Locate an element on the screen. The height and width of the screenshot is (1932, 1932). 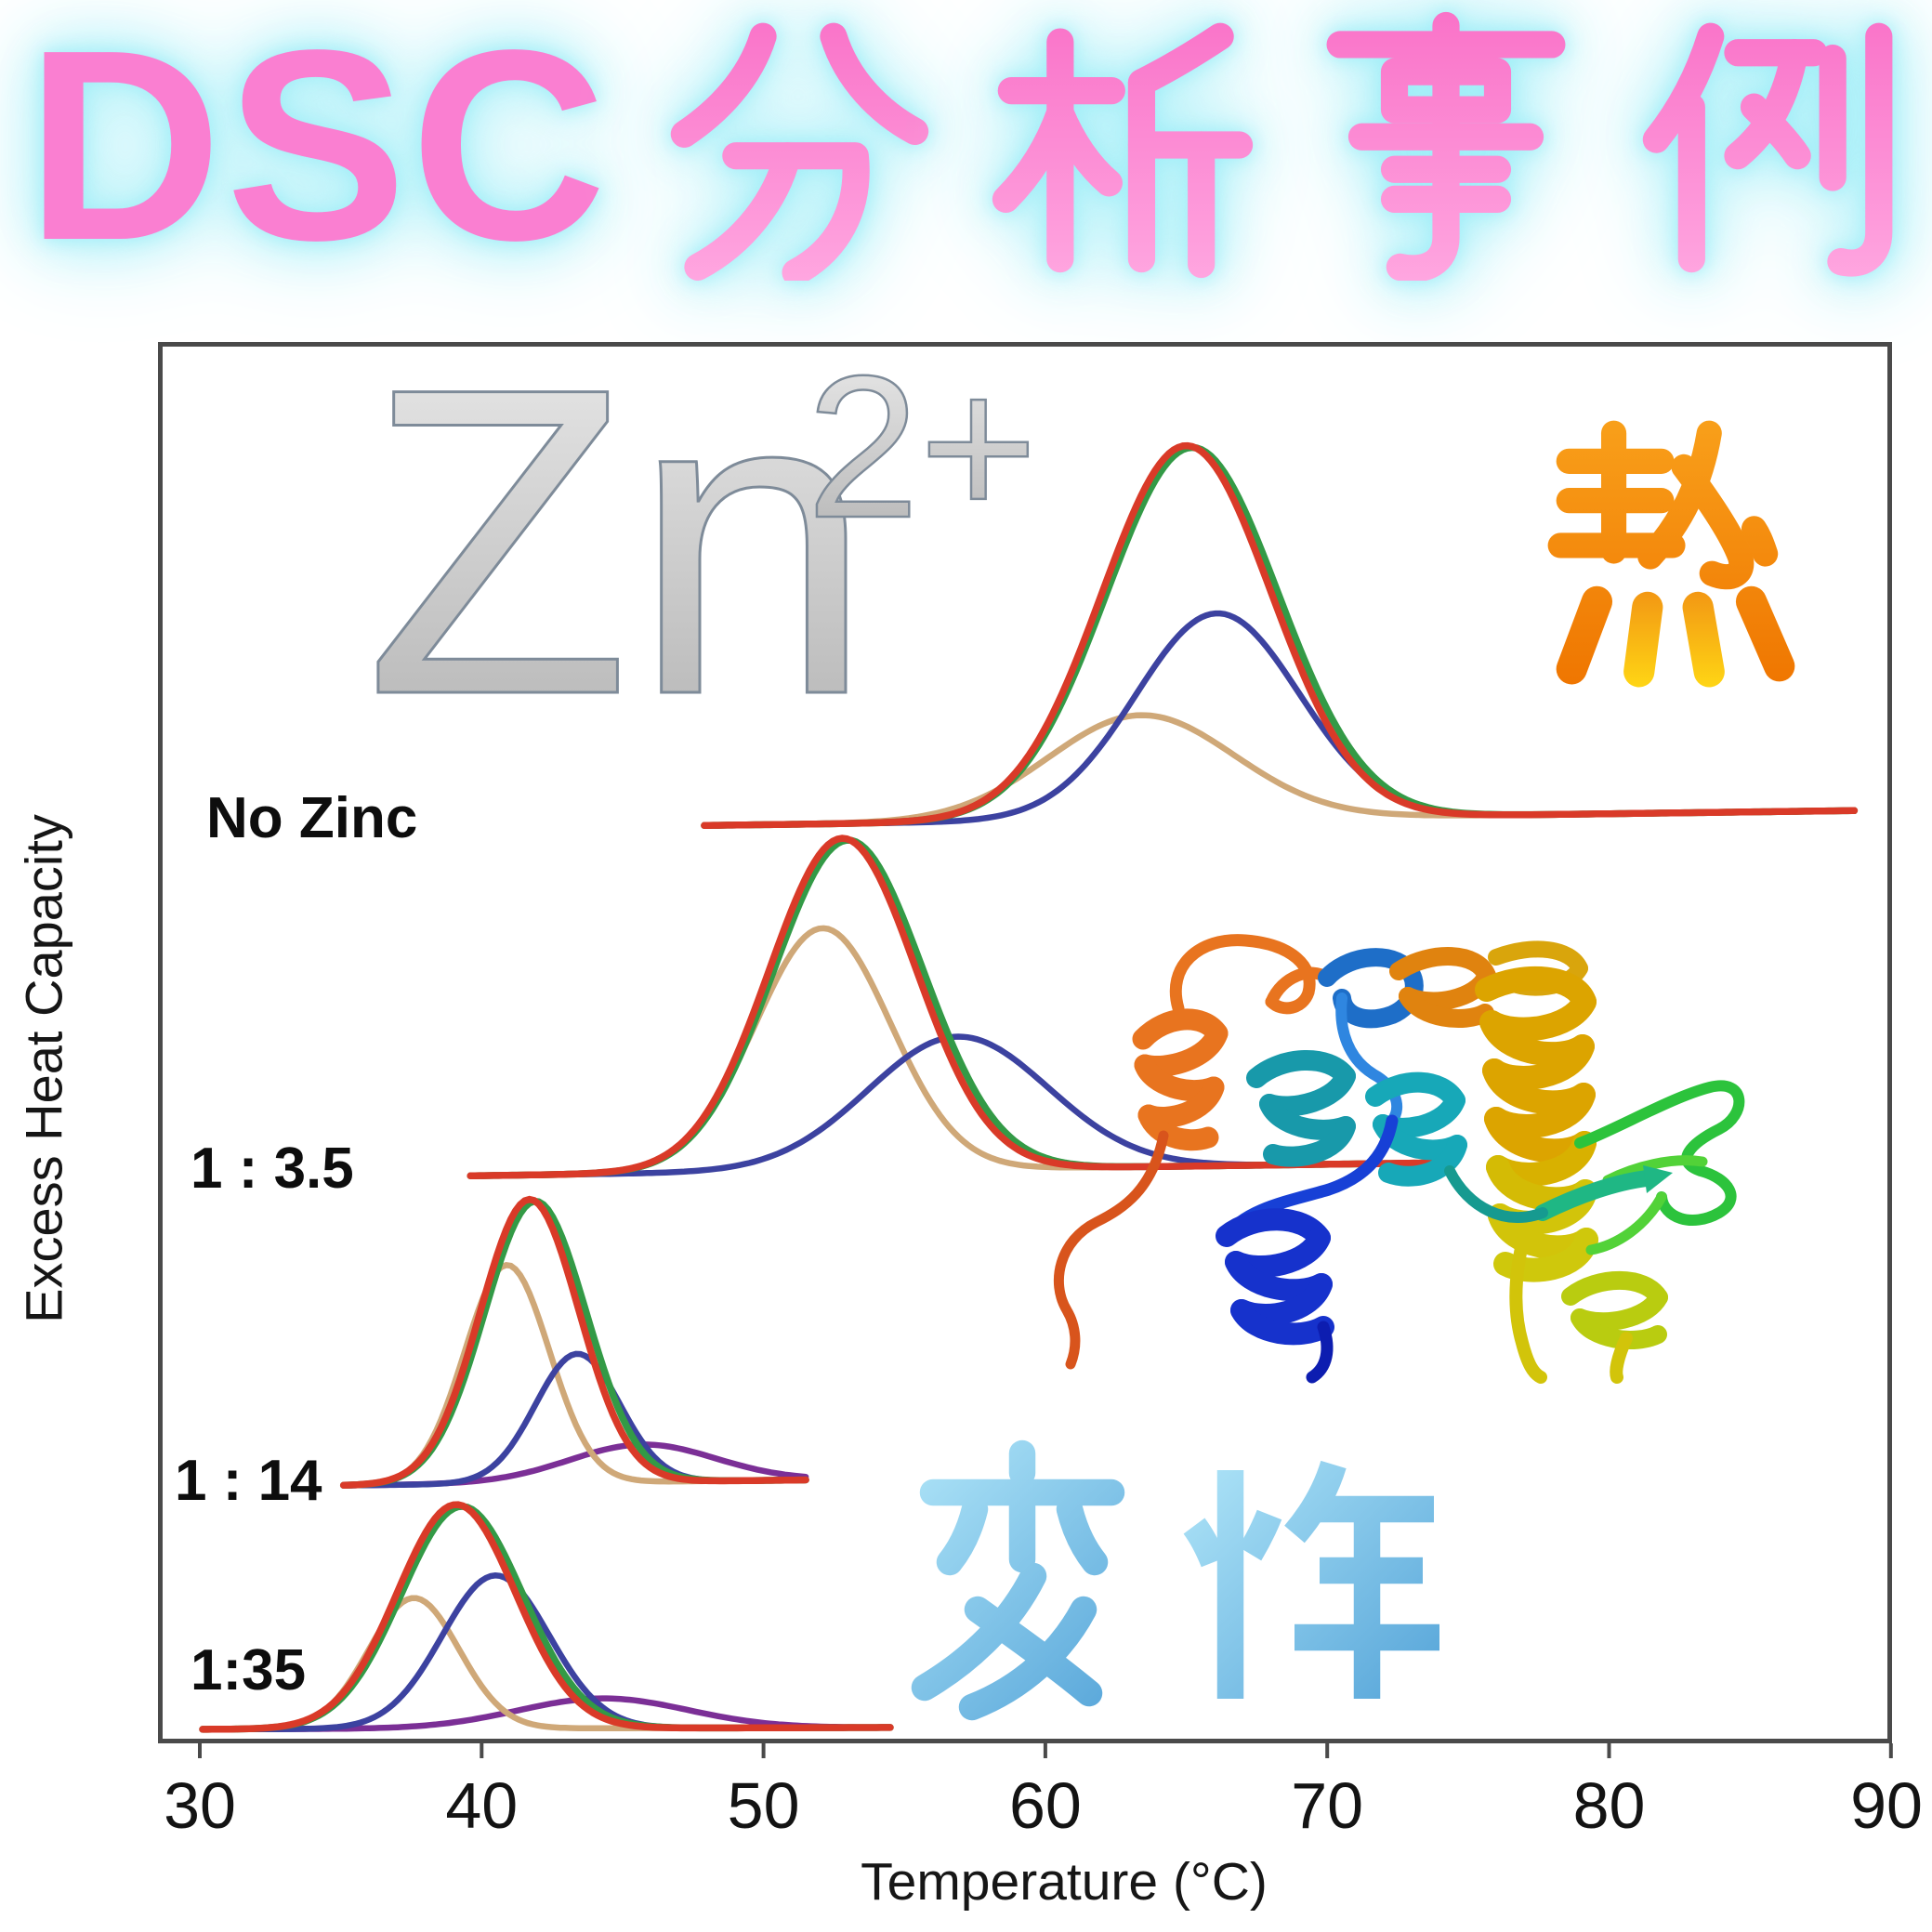
title-kanji-ji-icon is located at coordinates (1446, 146).